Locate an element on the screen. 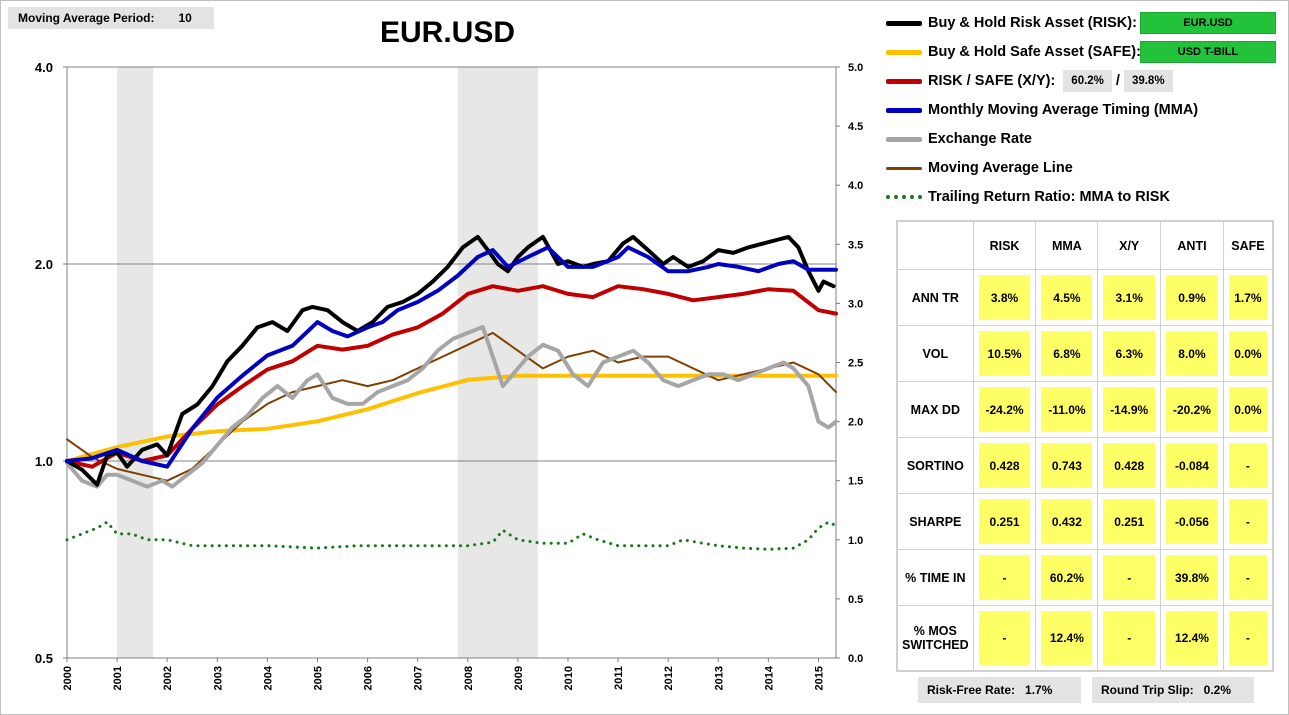  mma-swatch is located at coordinates (904, 110).